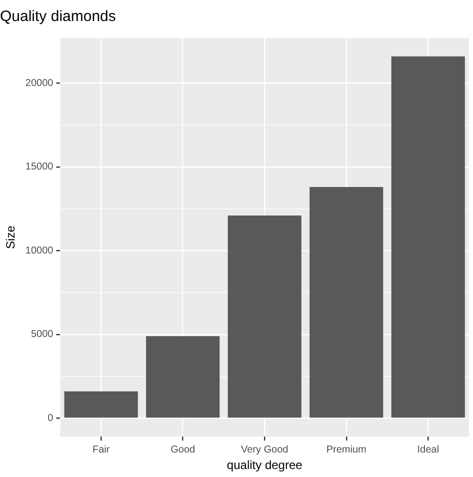 The image size is (473, 477). Describe the element at coordinates (39, 250) in the screenshot. I see `y-tick-label: 10000` at that location.